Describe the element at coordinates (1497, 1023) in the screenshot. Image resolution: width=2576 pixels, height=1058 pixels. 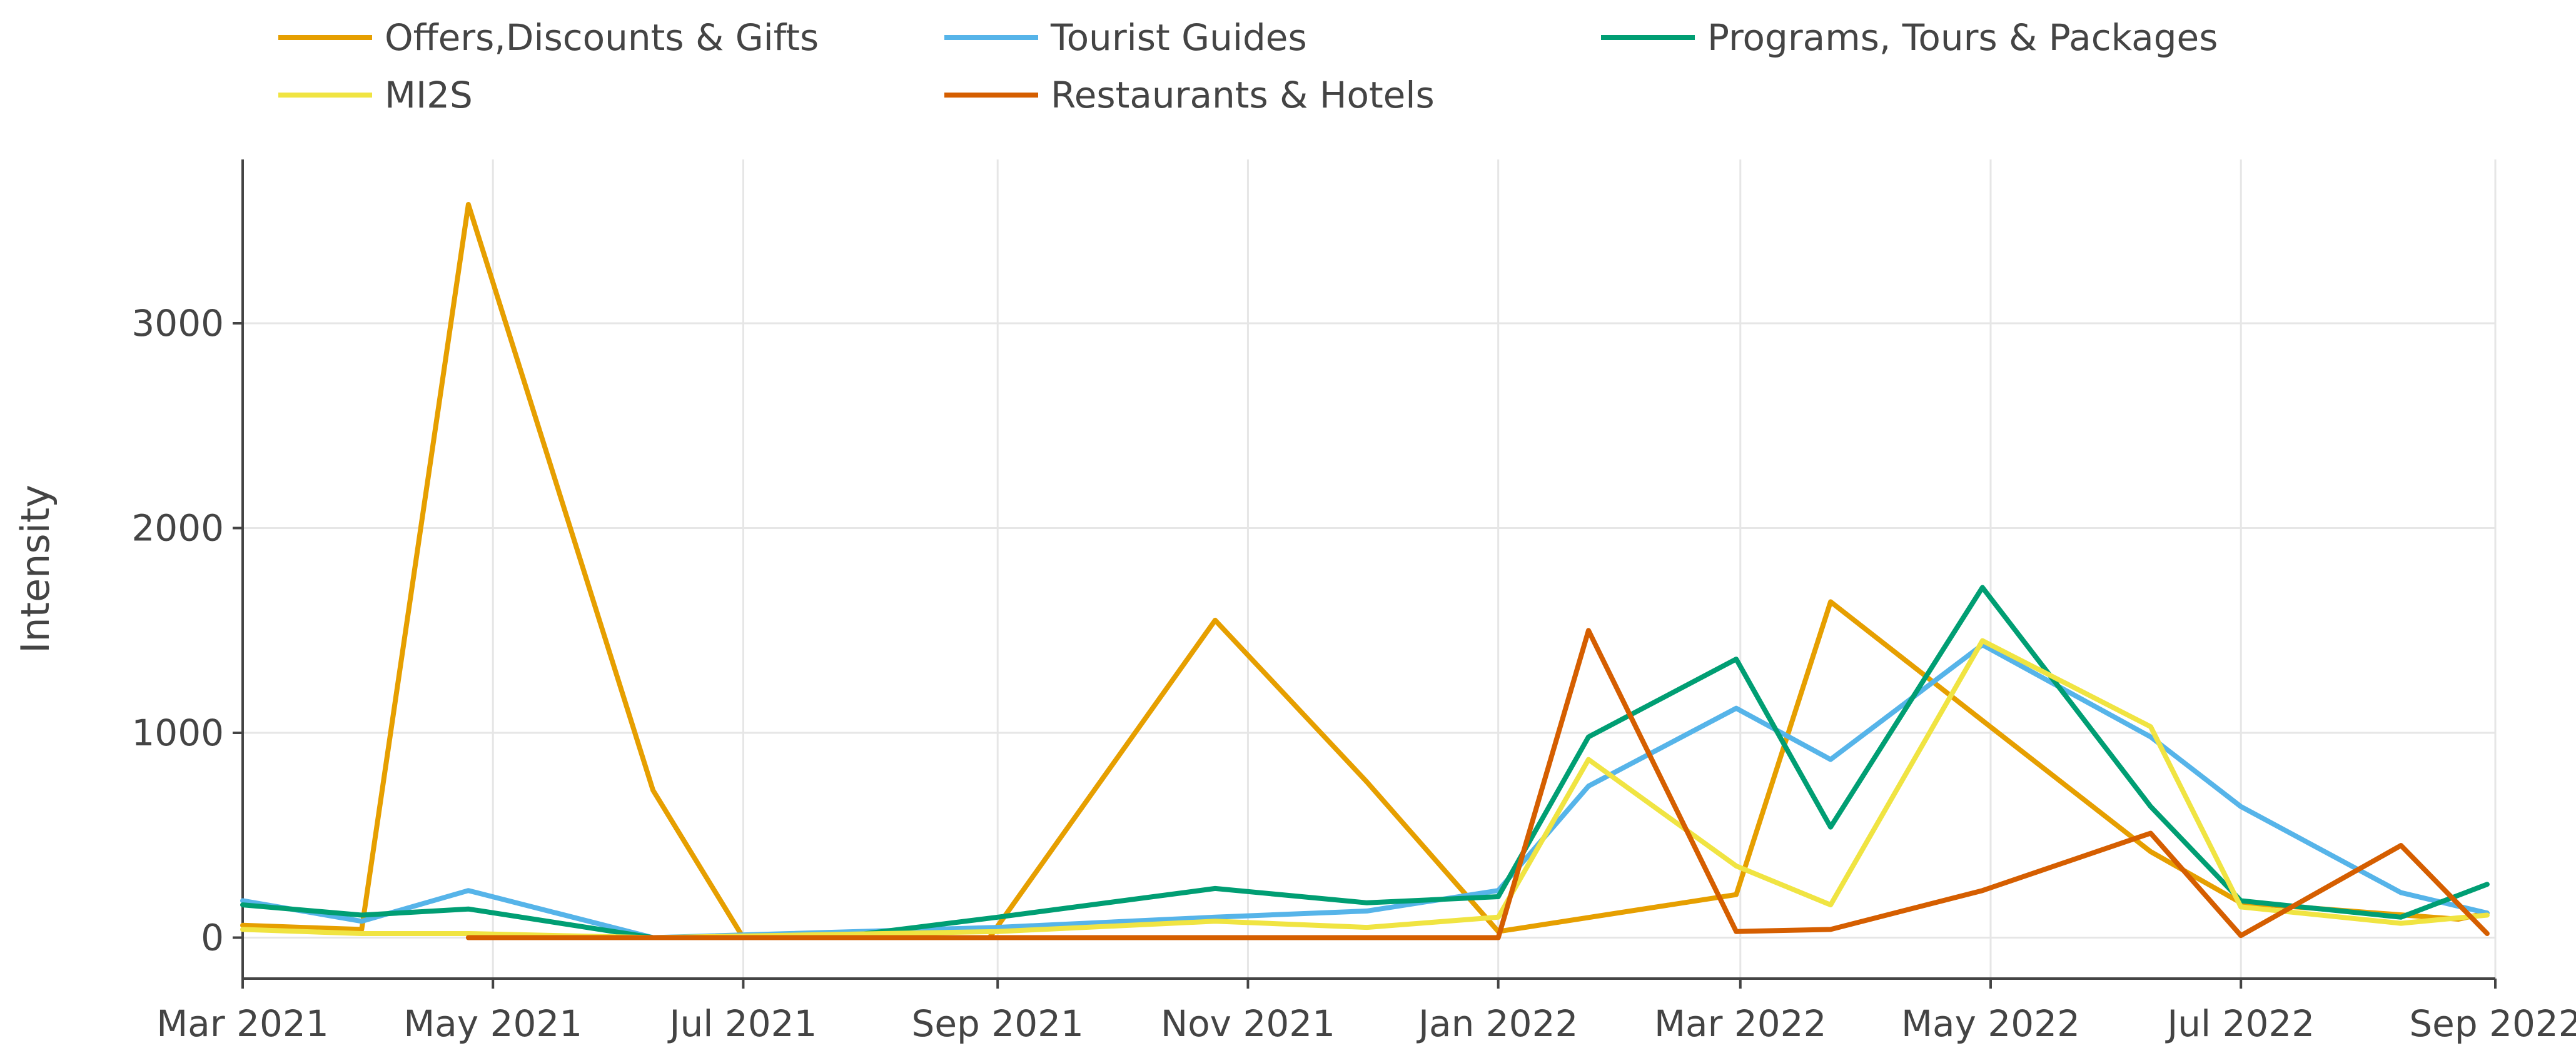
I see `x-tick-label: Jan 2022` at that location.